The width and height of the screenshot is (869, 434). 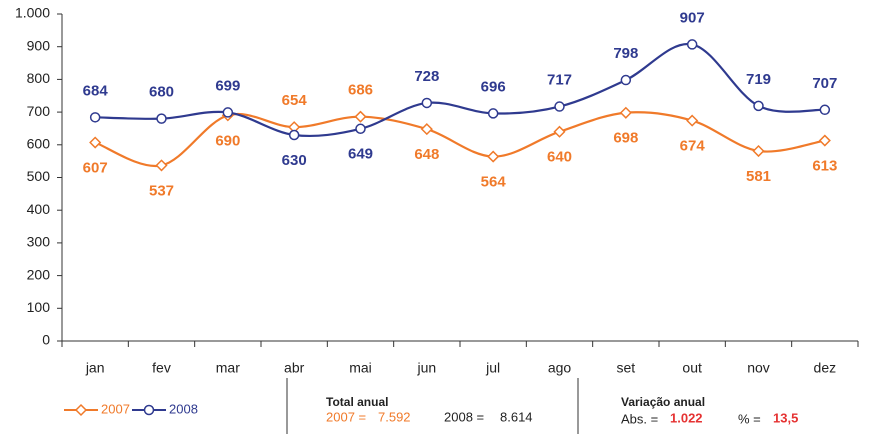 I want to click on y-tick-label: 800, so click(x=39, y=78).